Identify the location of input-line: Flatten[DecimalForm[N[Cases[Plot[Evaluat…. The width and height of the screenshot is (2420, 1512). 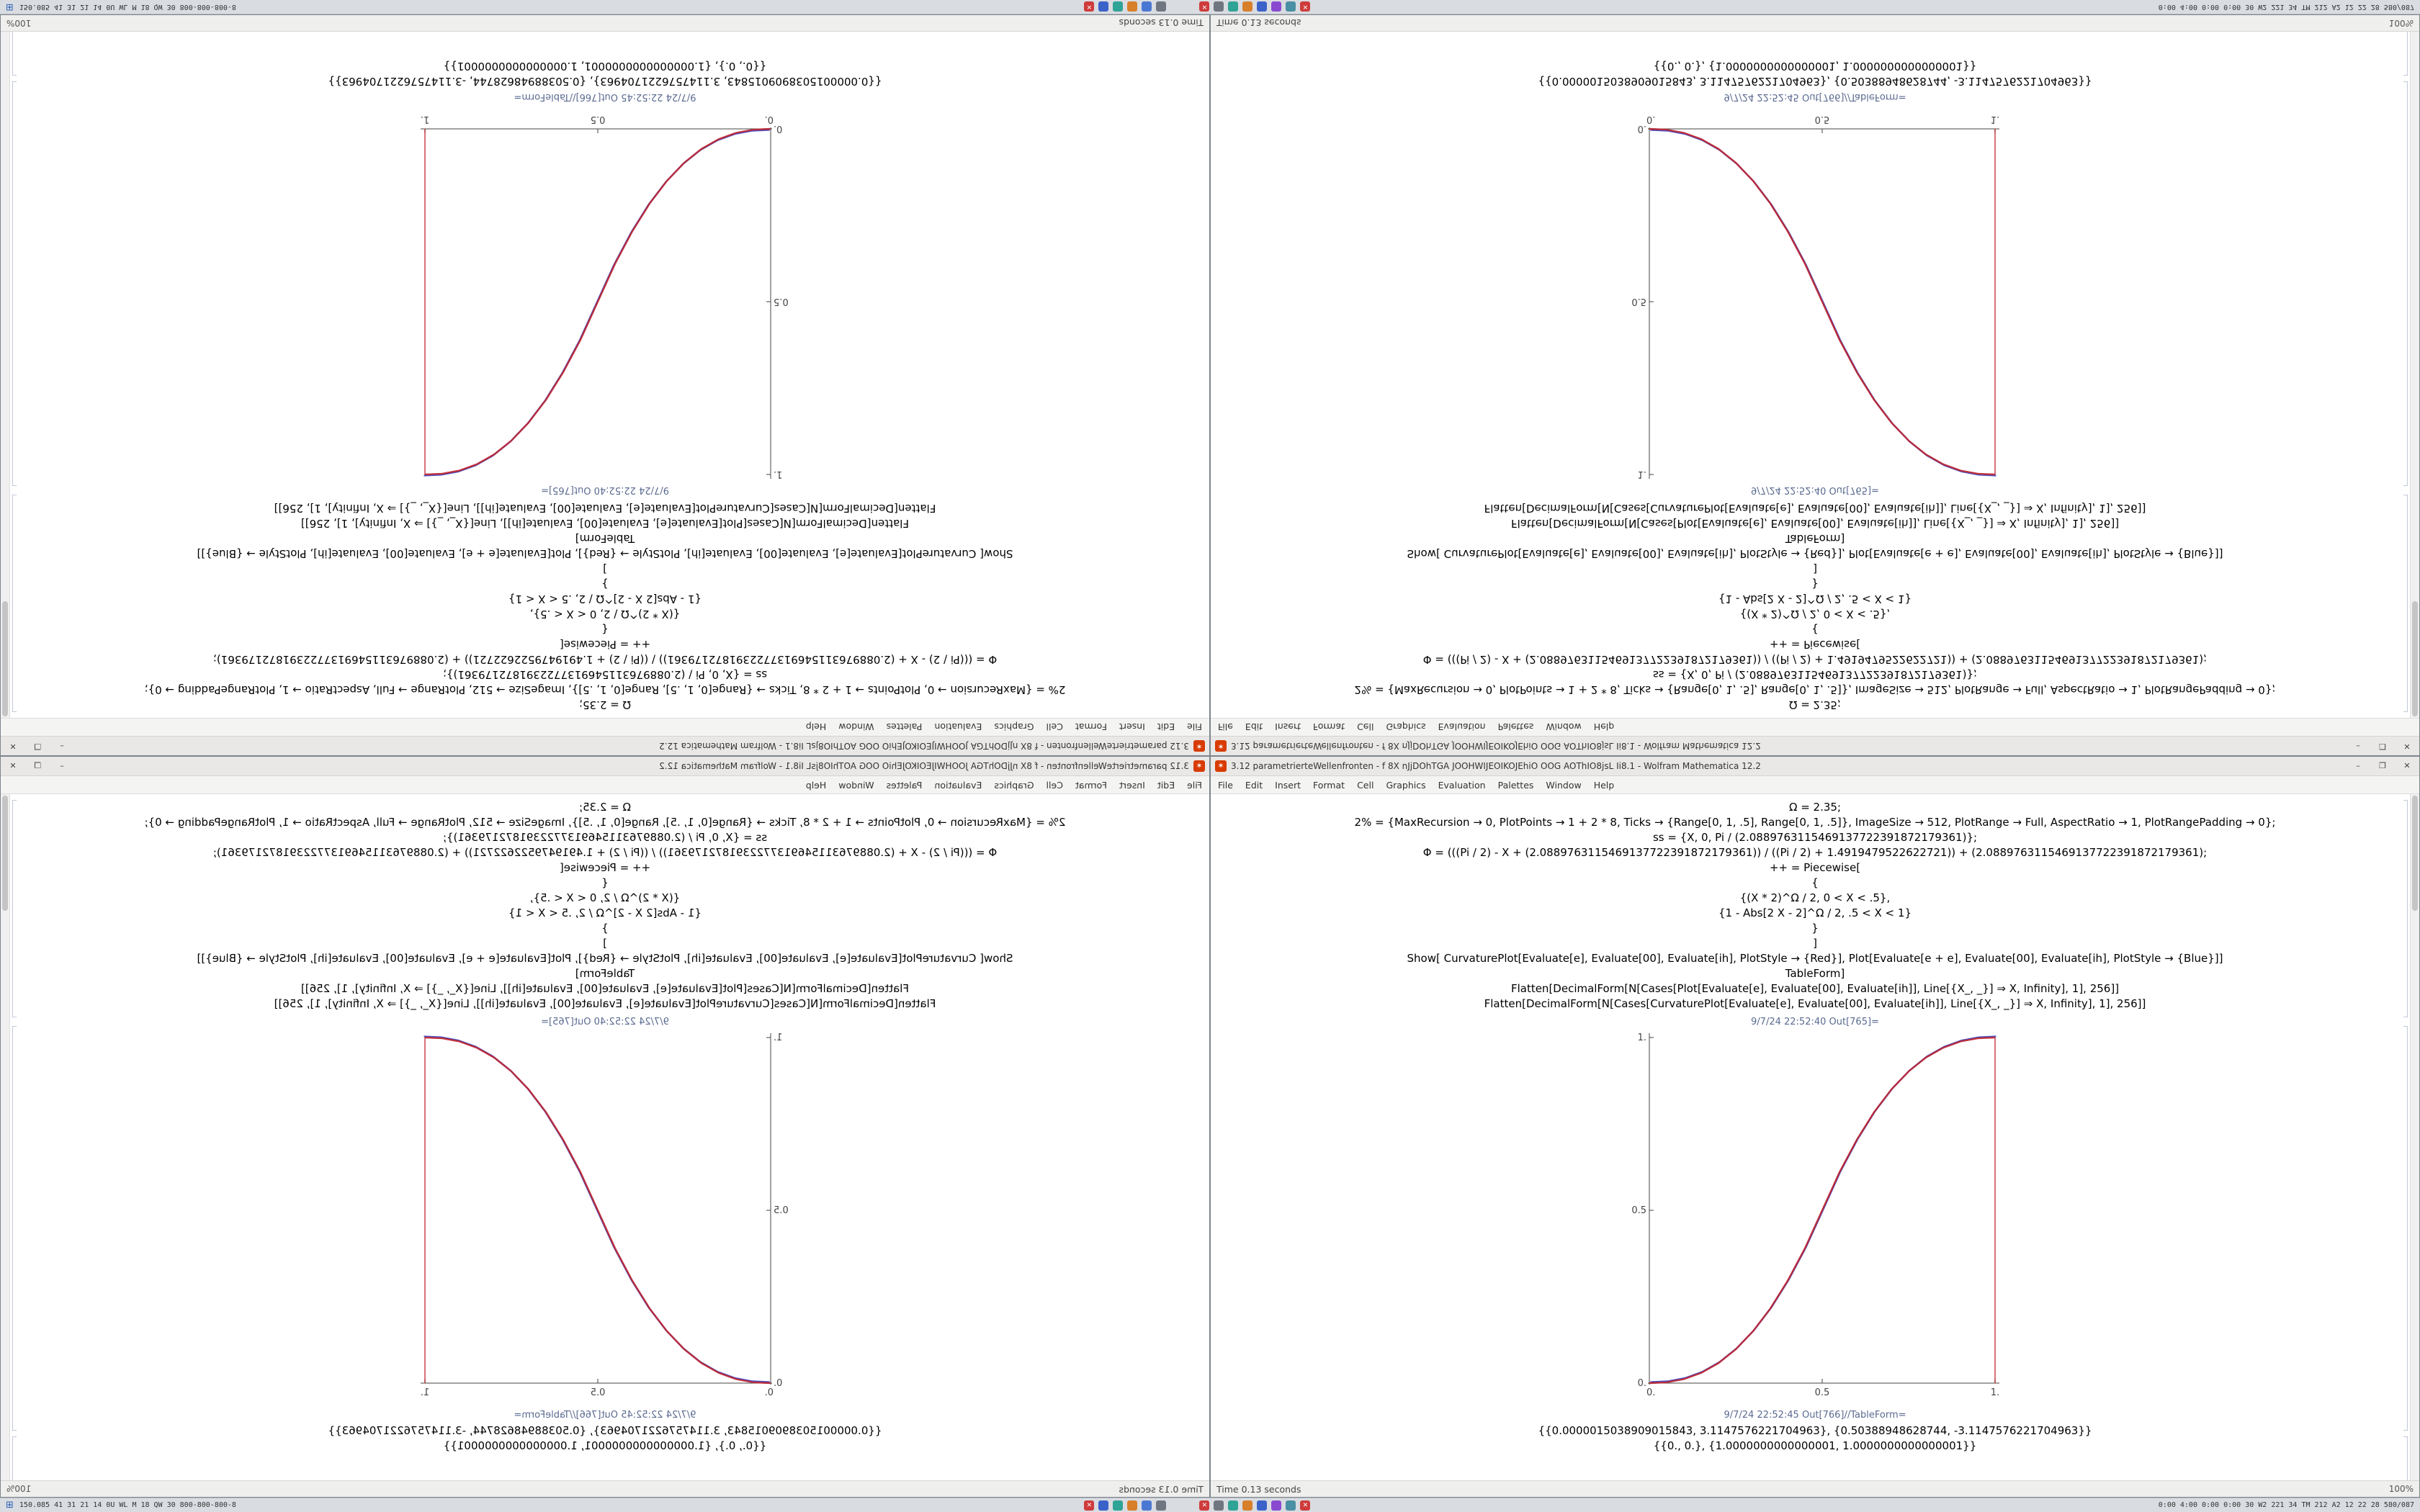
(605, 988).